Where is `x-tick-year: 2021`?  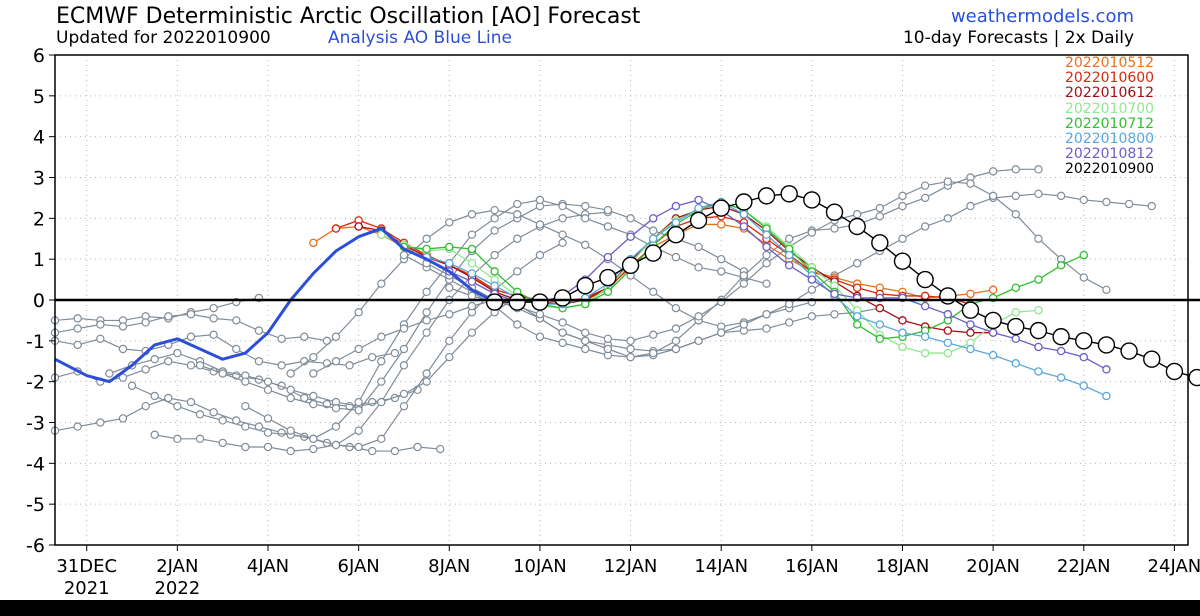
x-tick-year: 2021 is located at coordinates (87, 588).